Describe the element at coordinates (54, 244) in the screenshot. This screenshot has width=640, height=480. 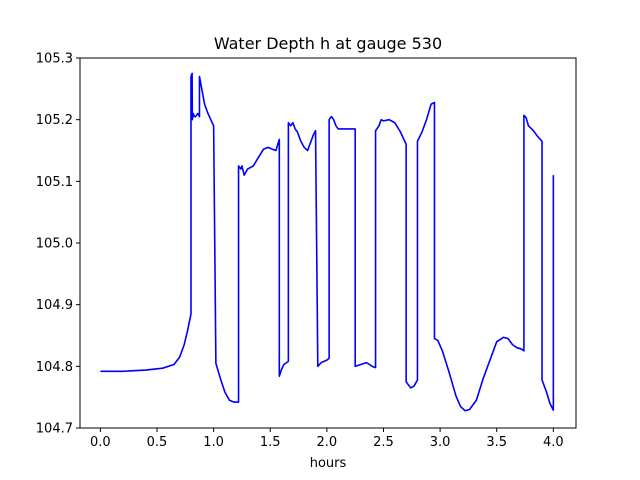
I see `y-tick-label: 105.0` at that location.